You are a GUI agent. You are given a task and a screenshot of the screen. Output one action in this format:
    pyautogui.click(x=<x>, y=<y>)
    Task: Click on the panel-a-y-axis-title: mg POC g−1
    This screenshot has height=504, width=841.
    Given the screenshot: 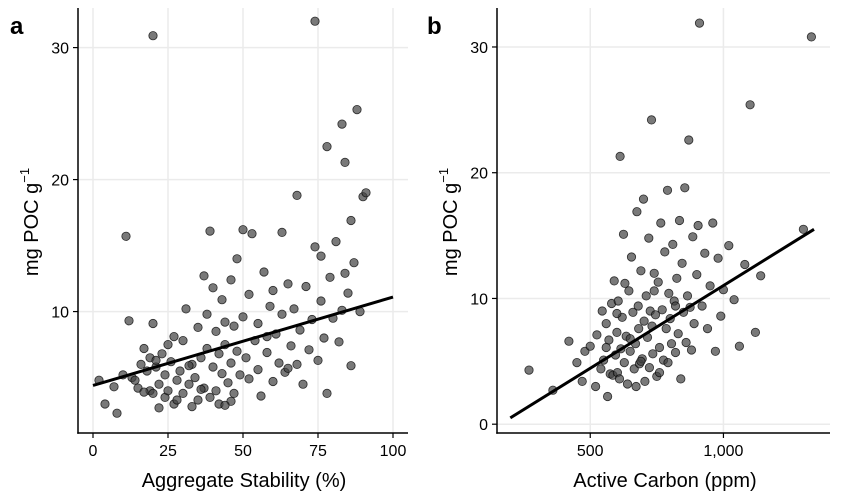 What is the action you would take?
    pyautogui.click(x=30, y=222)
    